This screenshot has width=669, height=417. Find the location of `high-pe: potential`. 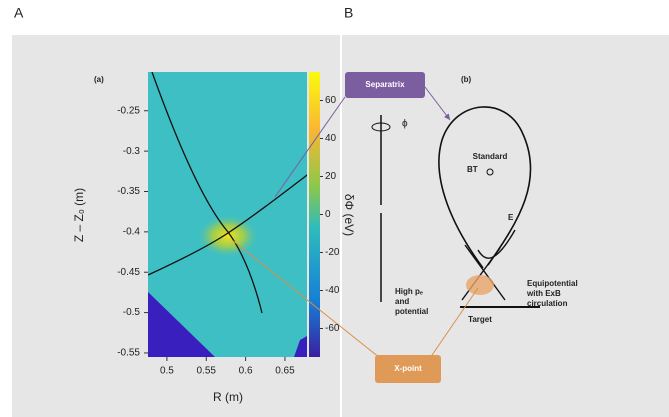

high-pe: potential is located at coordinates (411, 311).